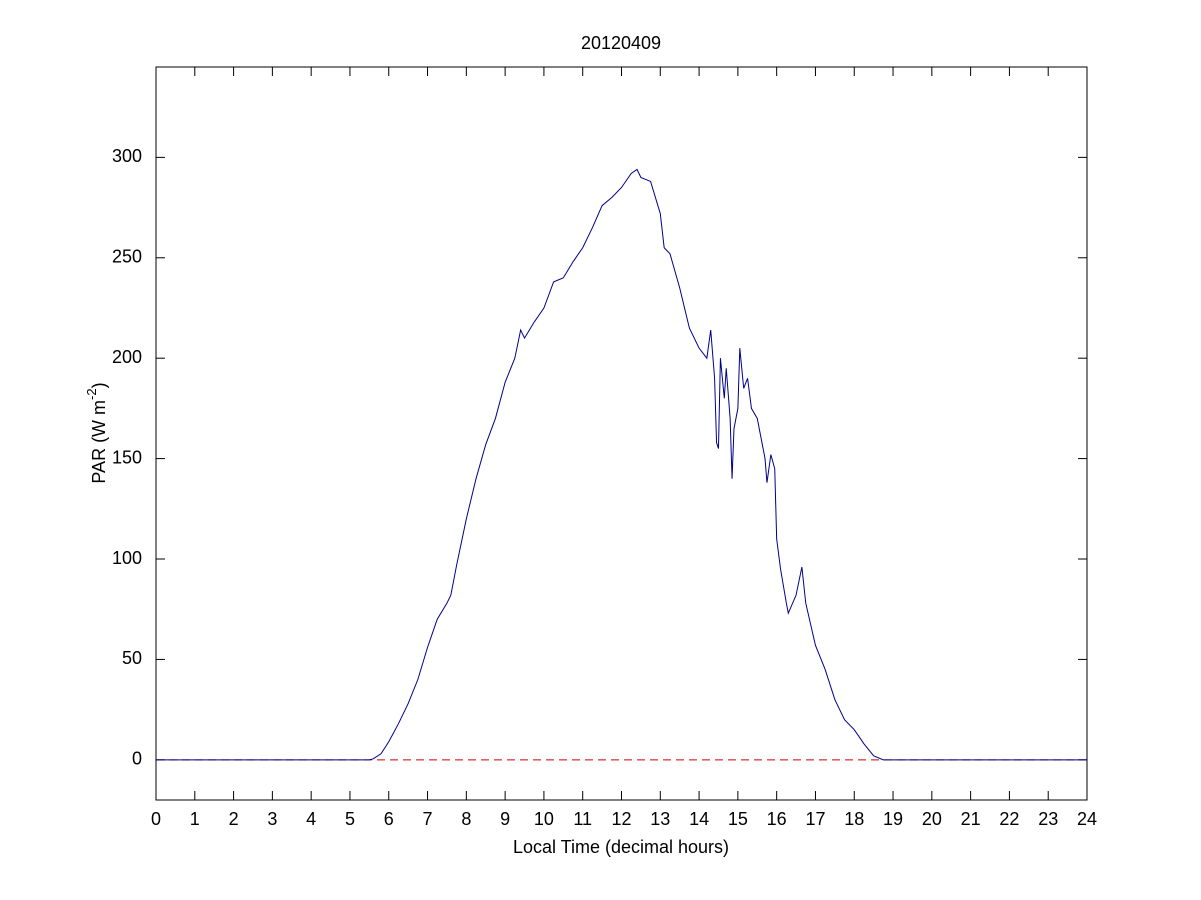 This screenshot has height=900, width=1201. What do you see at coordinates (156, 819) in the screenshot?
I see `x-tick-label: 0` at bounding box center [156, 819].